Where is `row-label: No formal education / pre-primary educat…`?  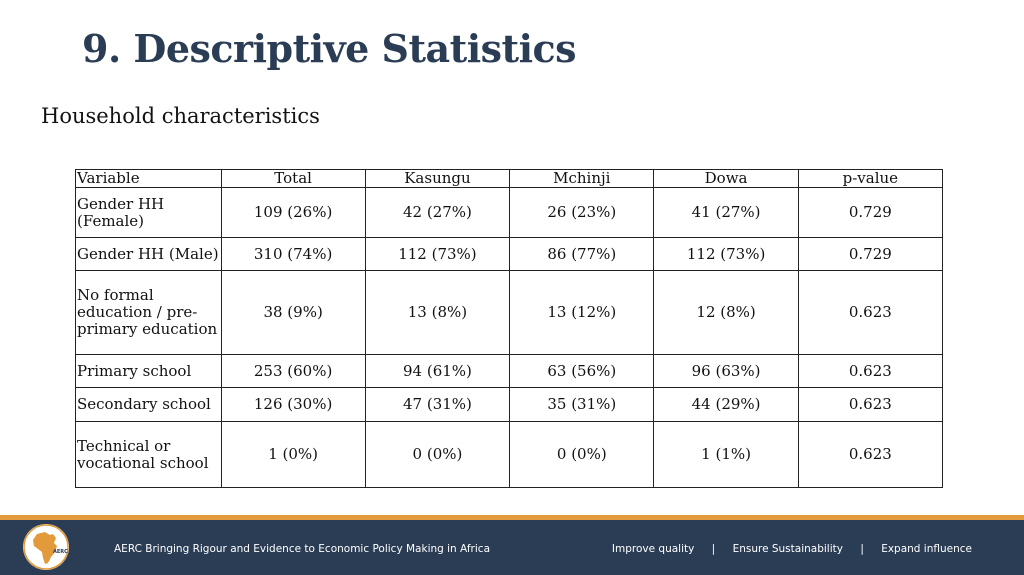
row-label: No formal education / pre-primary educat… is located at coordinates (148, 312).